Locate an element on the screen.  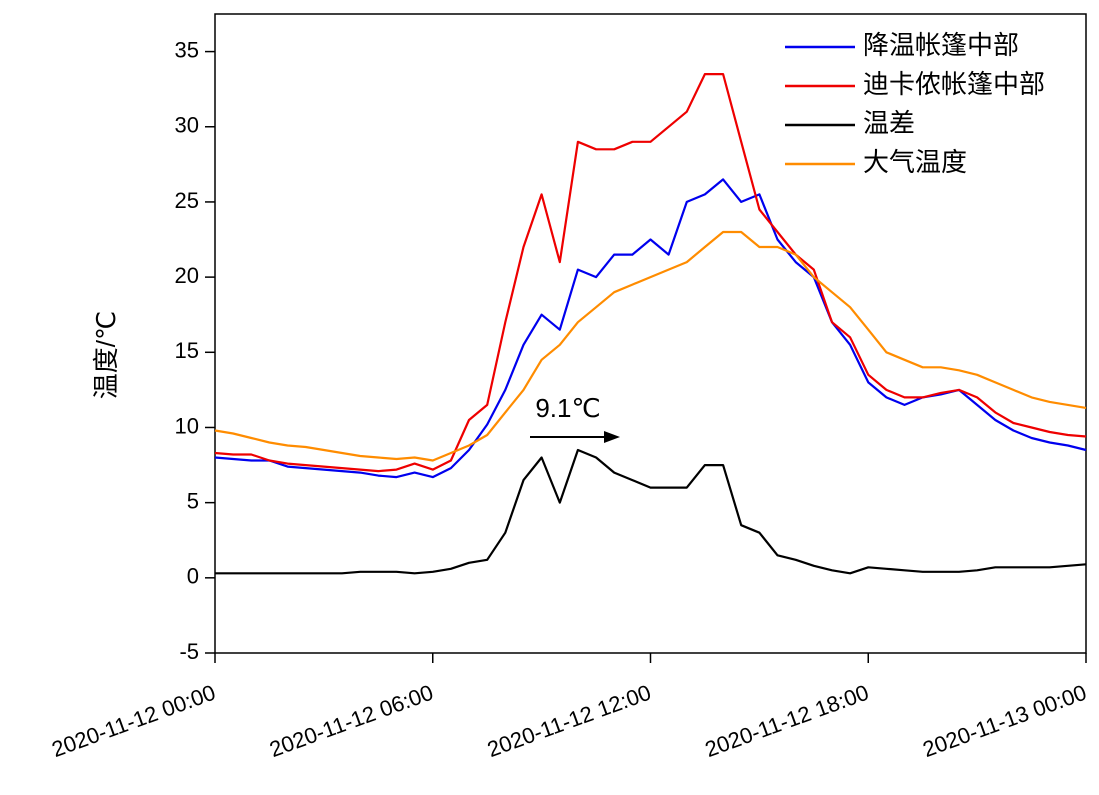
x-tick-label: 2020-11-12 18:00 is located at coordinates (787, 721).